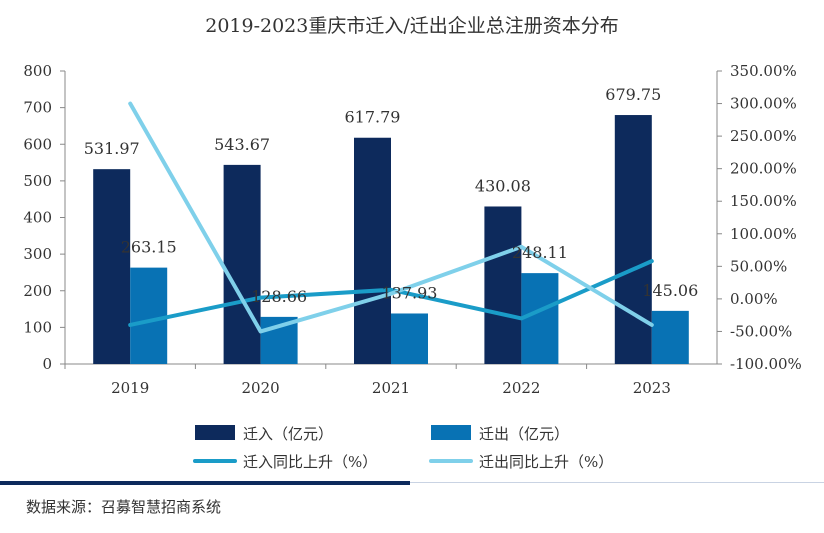  What do you see at coordinates (763, 104) in the screenshot?
I see `y-right-tick-label: 300.00%` at bounding box center [763, 104].